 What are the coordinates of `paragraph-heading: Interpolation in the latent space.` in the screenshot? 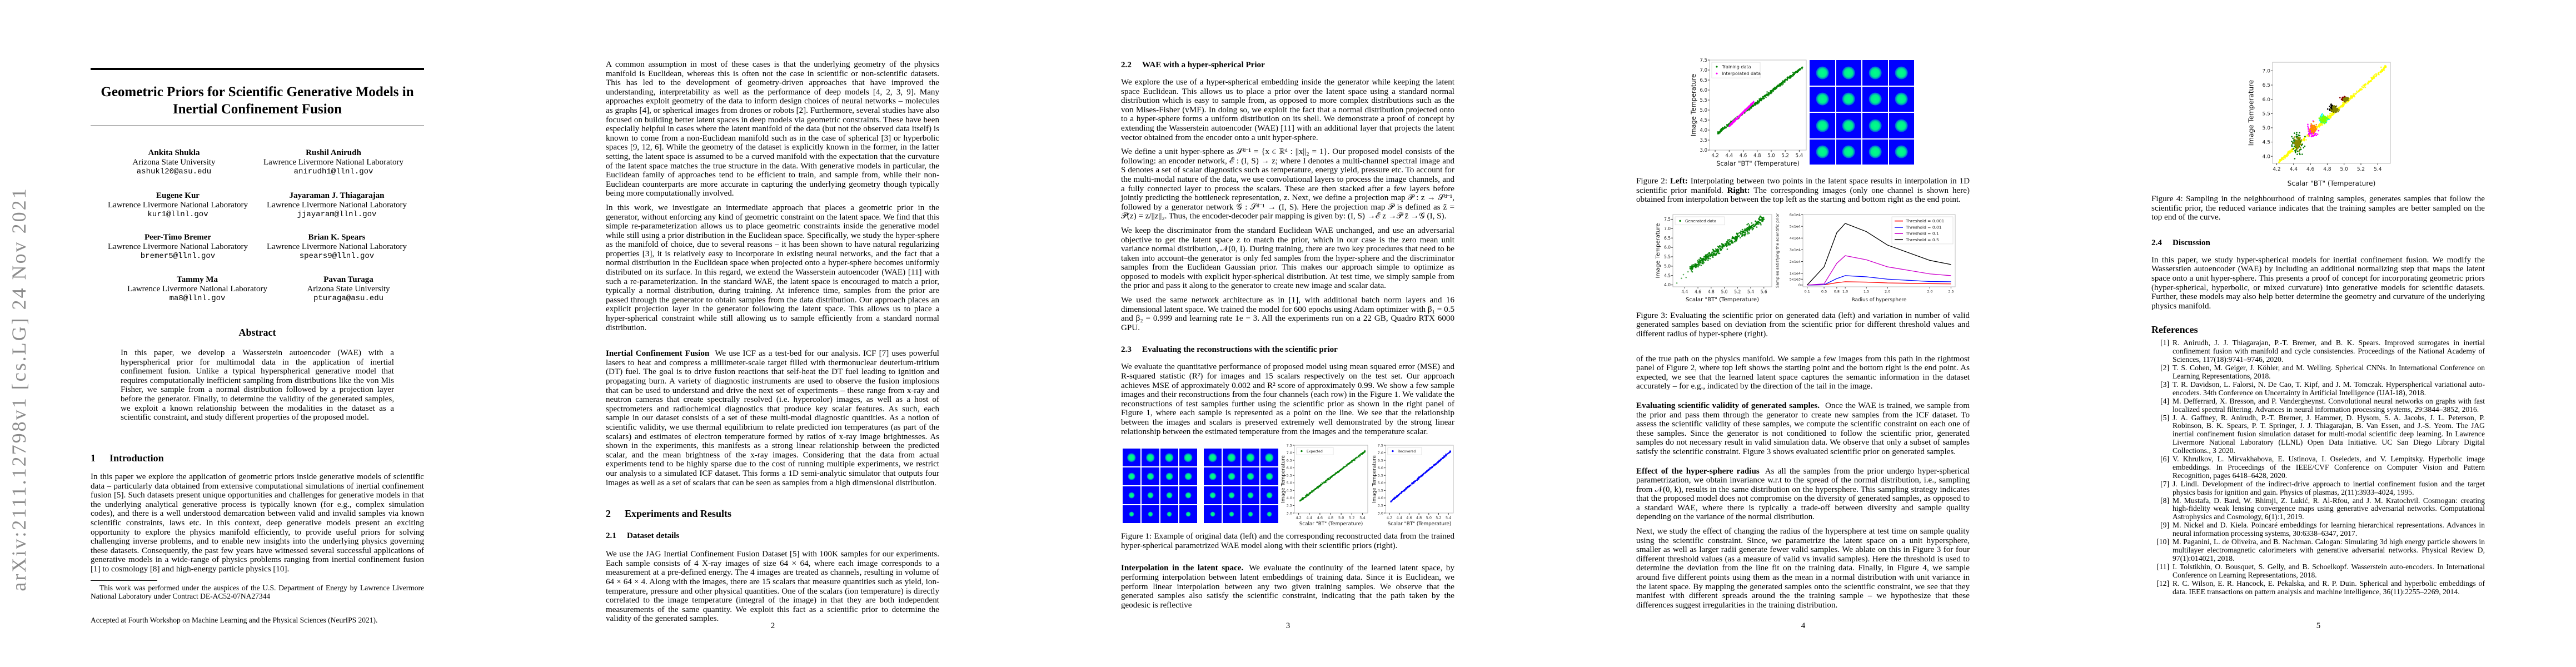 It's located at (1182, 568).